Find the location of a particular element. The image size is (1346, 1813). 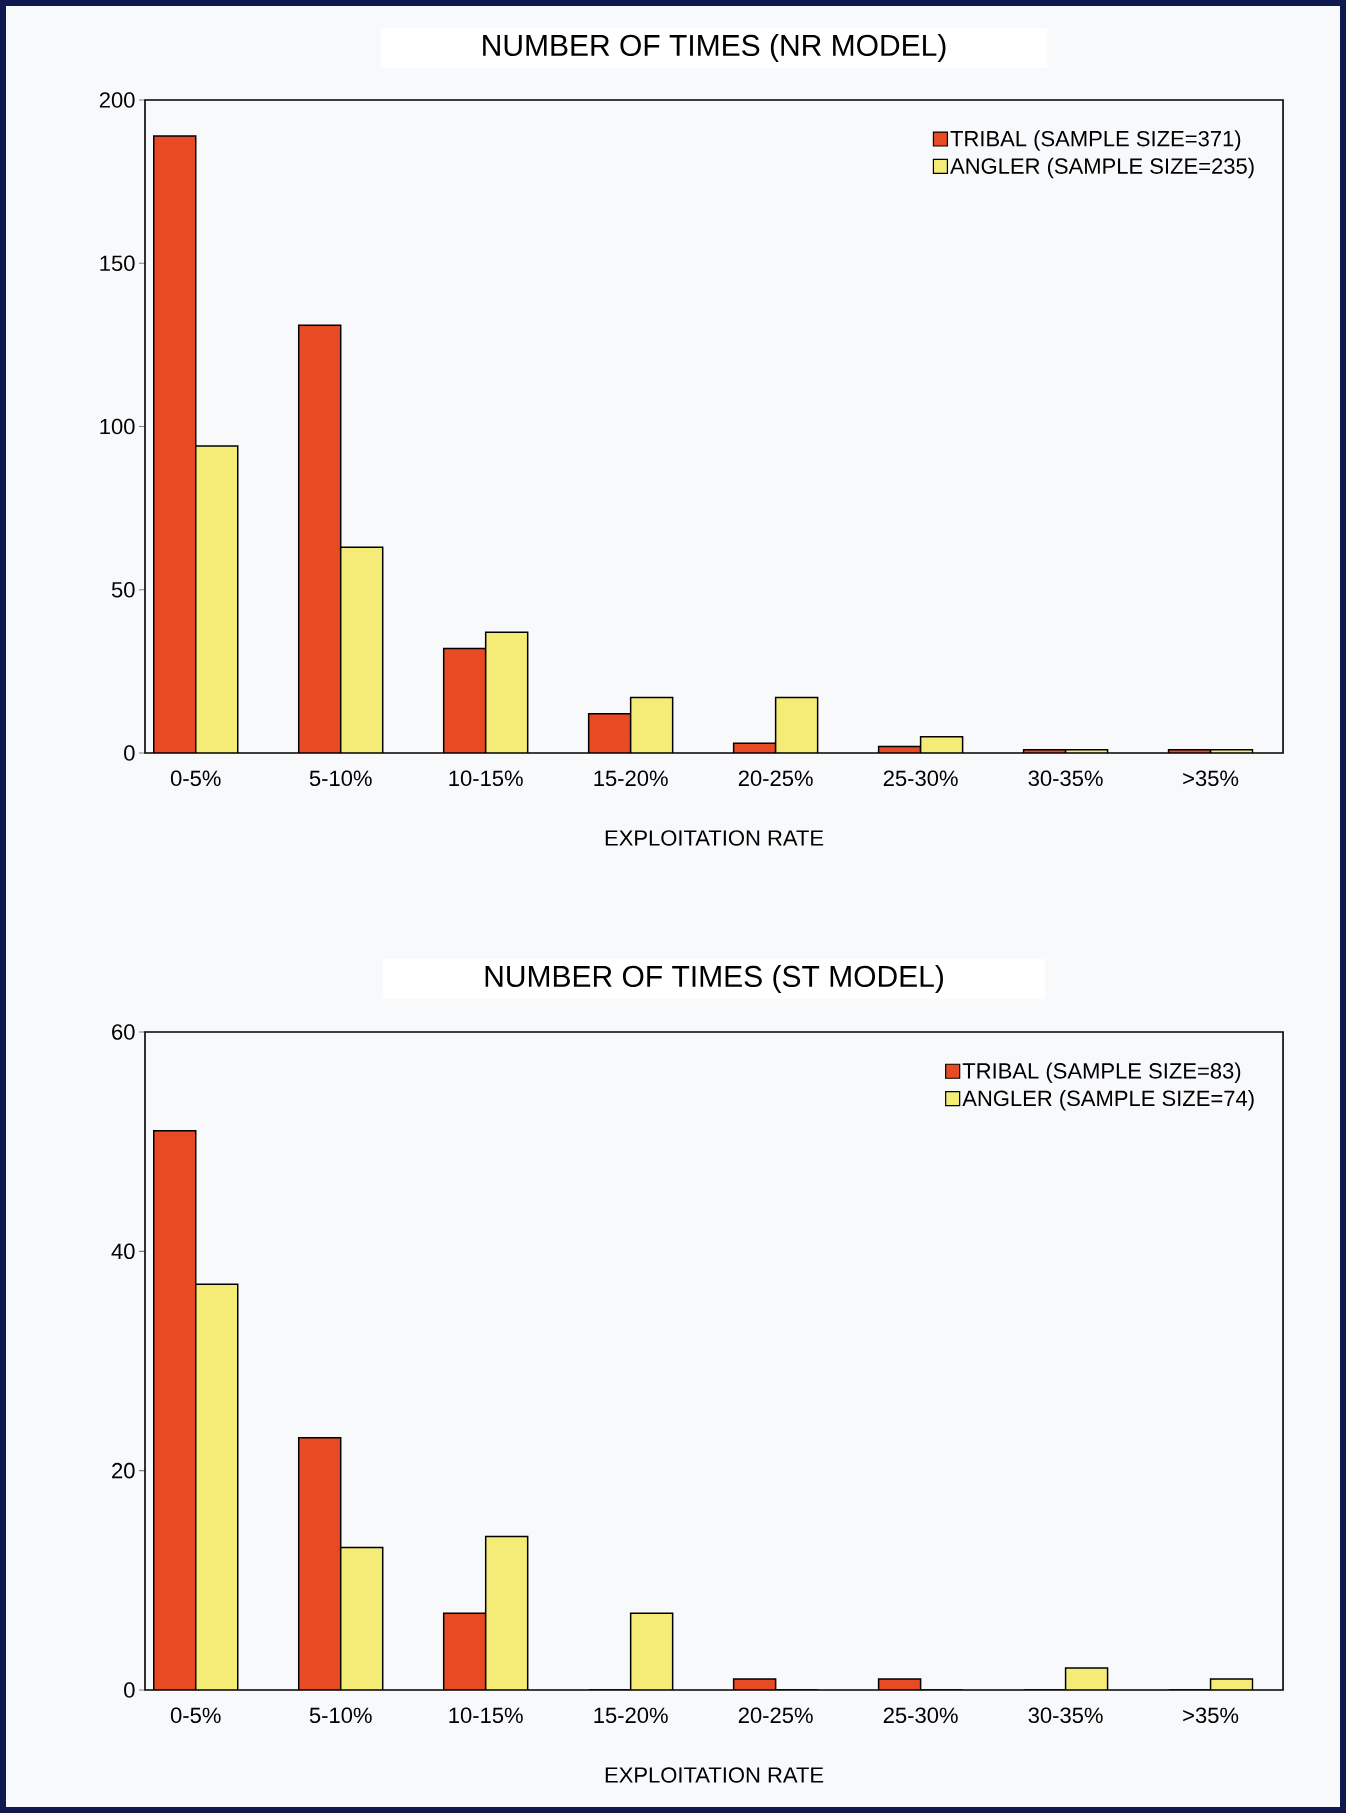

legend-label: ANGLER (SAMPLE SIZE=235) is located at coordinates (1102, 168).